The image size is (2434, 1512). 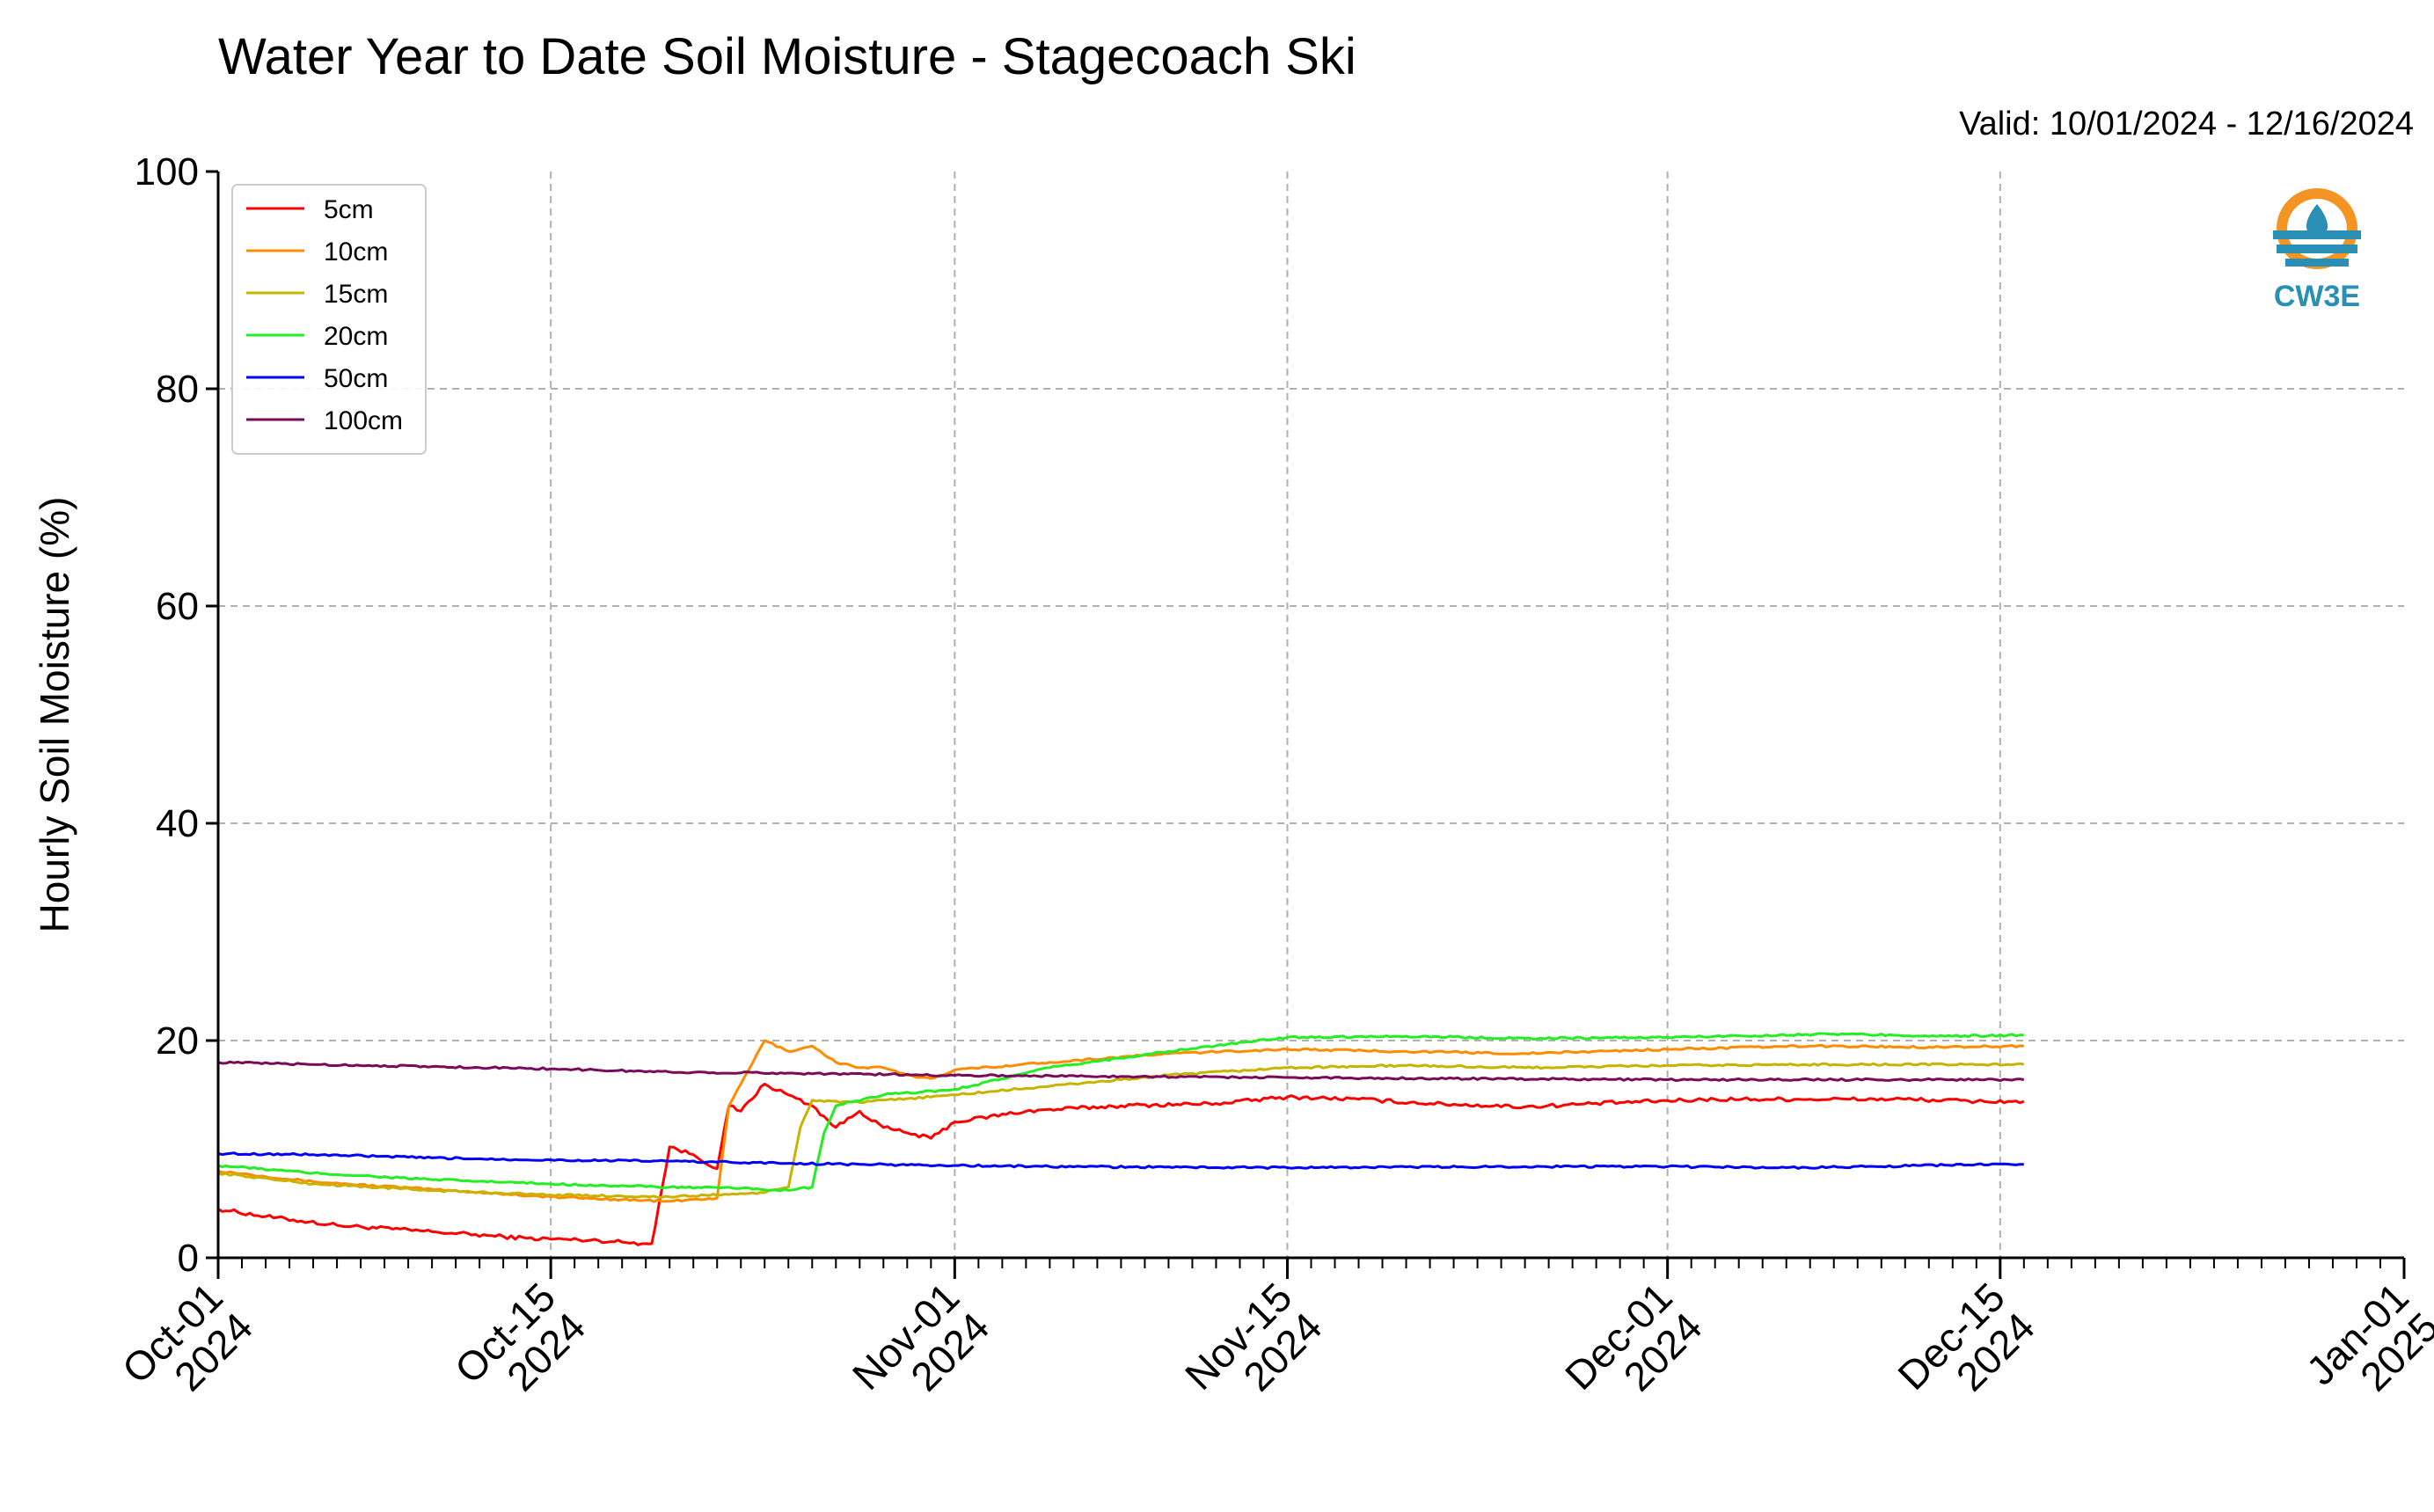 I want to click on logo-drop-icon, so click(x=2317, y=220).